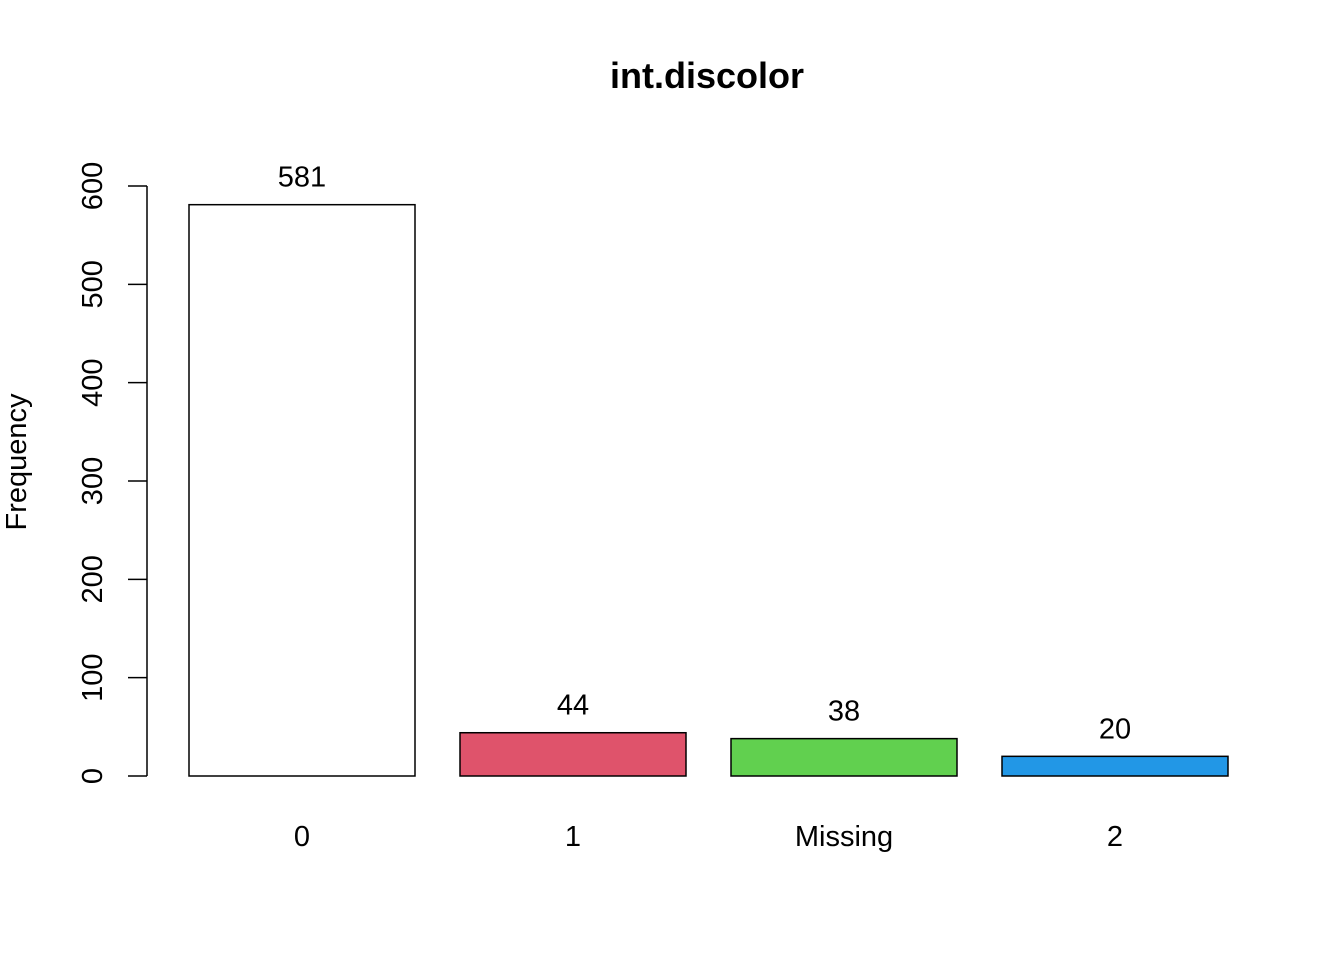 This screenshot has height=960, width=1344. Describe the element at coordinates (844, 837) in the screenshot. I see `x-category-label: Missing` at that location.